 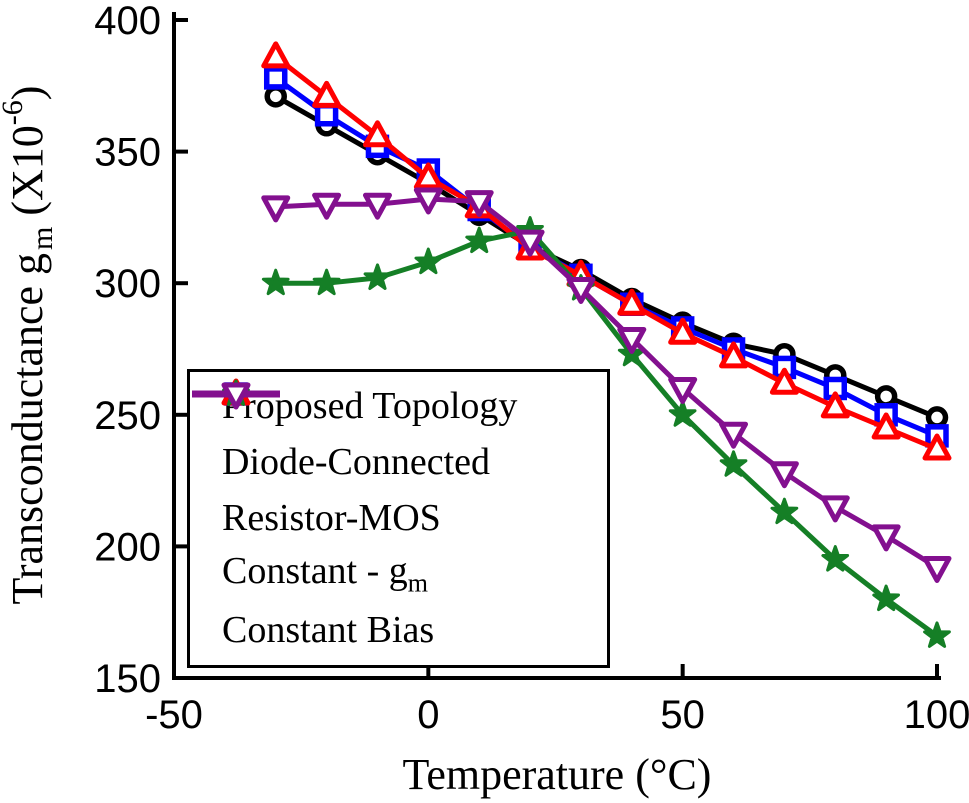 I want to click on x-tick-label-50: 50, so click(x=682, y=715).